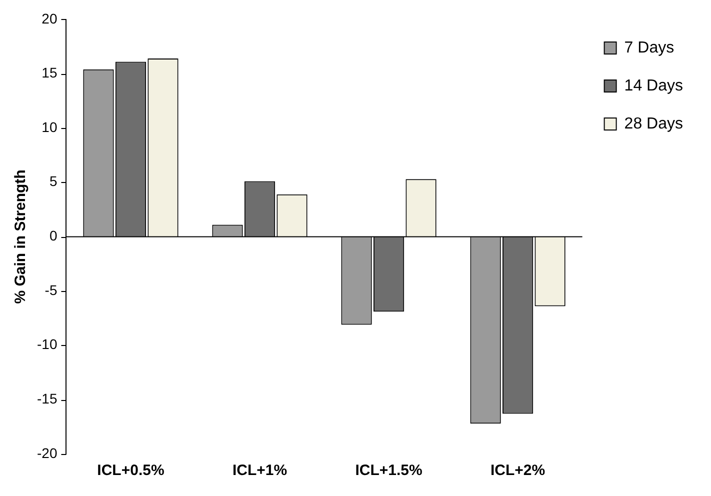  Describe the element at coordinates (53, 181) in the screenshot. I see `y-tick-label: 5` at that location.